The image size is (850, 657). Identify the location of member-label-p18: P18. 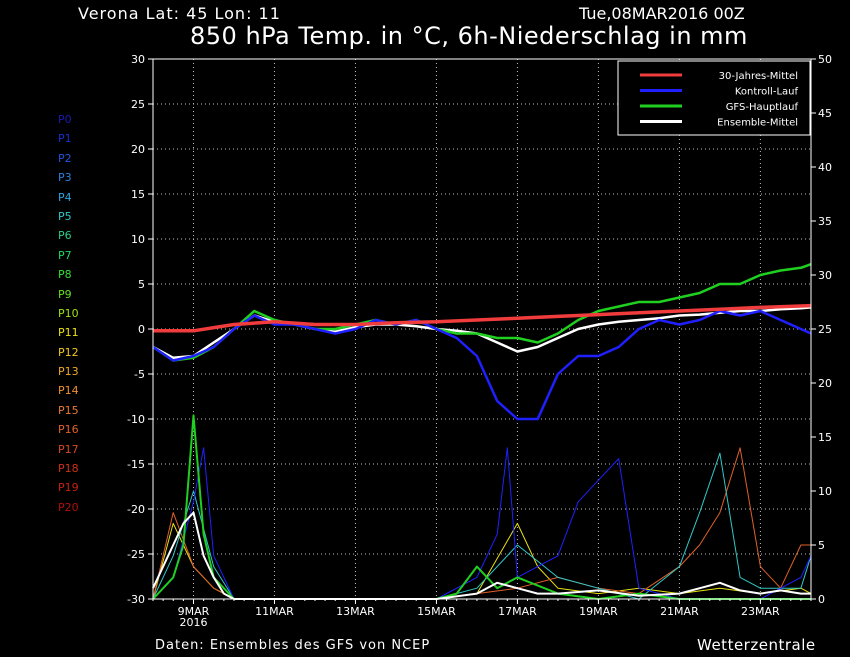
(68, 469).